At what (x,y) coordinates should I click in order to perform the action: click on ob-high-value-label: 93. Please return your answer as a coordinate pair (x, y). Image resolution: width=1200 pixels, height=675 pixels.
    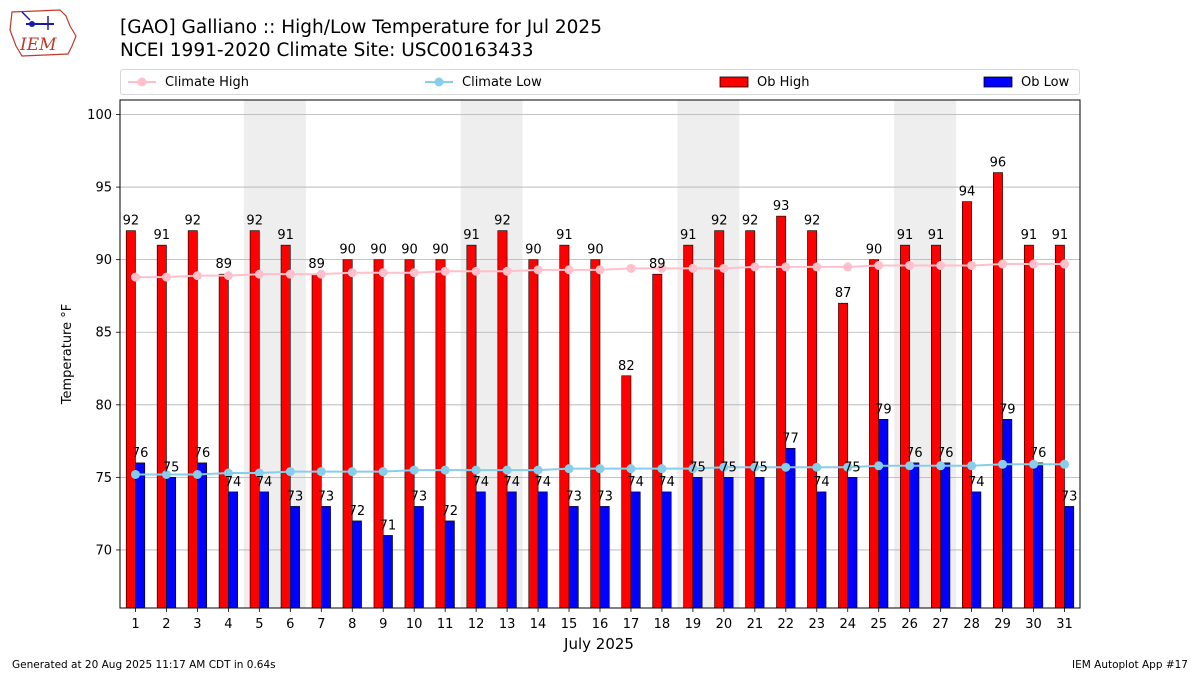
    Looking at the image, I should click on (781, 206).